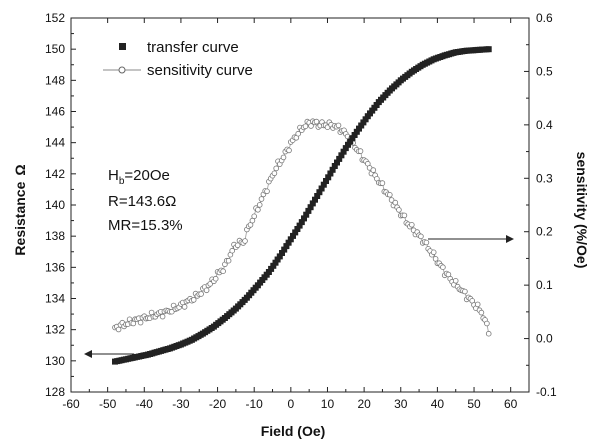 The image size is (589, 442). What do you see at coordinates (55, 205) in the screenshot?
I see `y-left-tick-label: 140` at bounding box center [55, 205].